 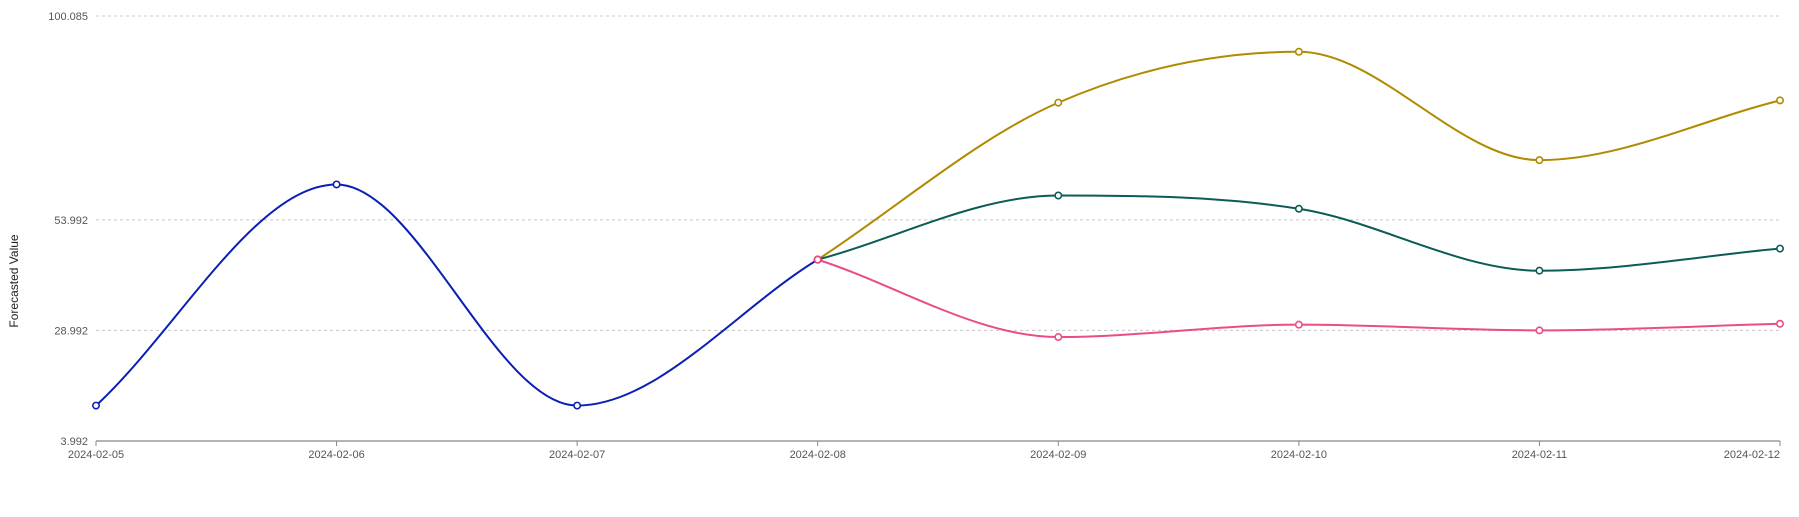 What do you see at coordinates (74, 442) in the screenshot?
I see `y-tick-label: 3.992` at bounding box center [74, 442].